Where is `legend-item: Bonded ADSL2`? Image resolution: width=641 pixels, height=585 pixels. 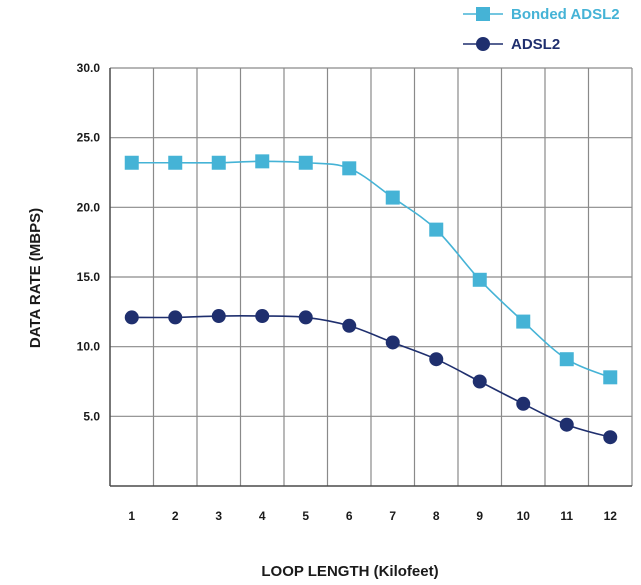 legend-item: Bonded ADSL2 is located at coordinates (541, 14).